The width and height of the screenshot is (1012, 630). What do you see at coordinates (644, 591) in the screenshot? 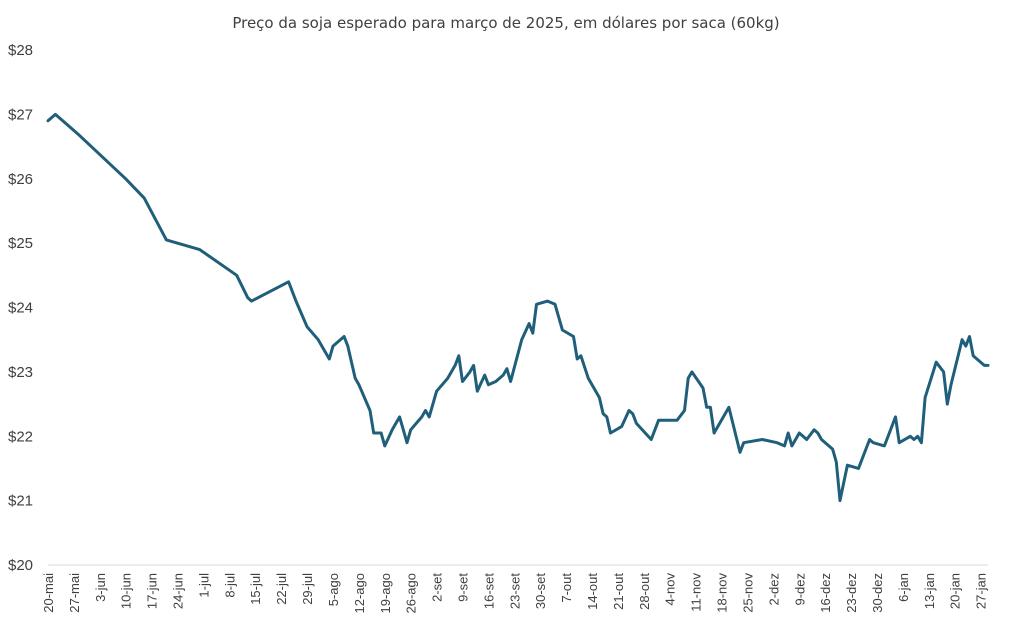
I see `x-tick-label: 28-out` at bounding box center [644, 591].